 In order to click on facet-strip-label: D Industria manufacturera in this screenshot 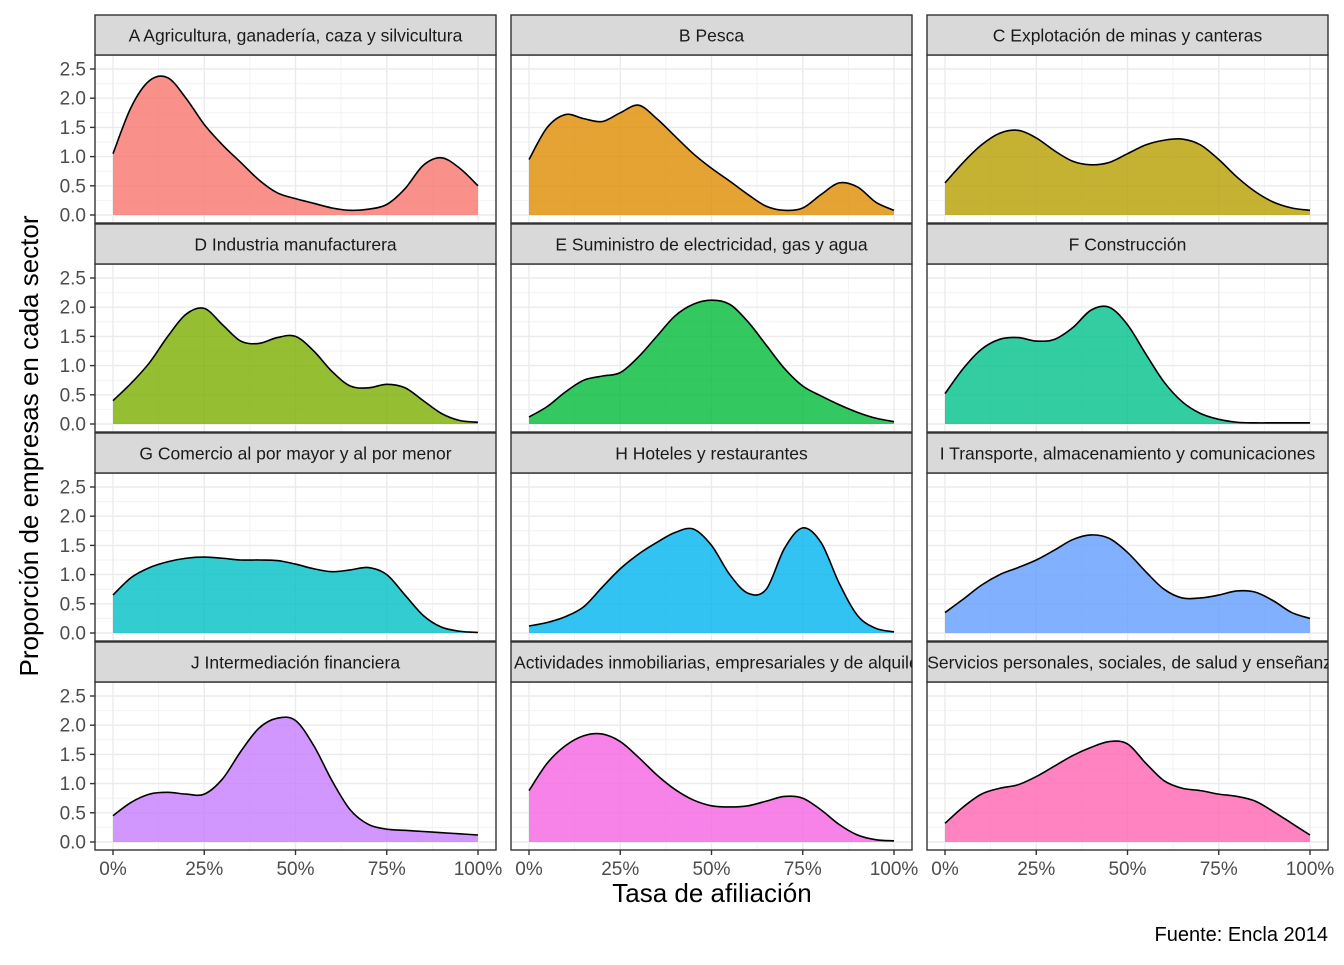, I will do `click(295, 245)`.